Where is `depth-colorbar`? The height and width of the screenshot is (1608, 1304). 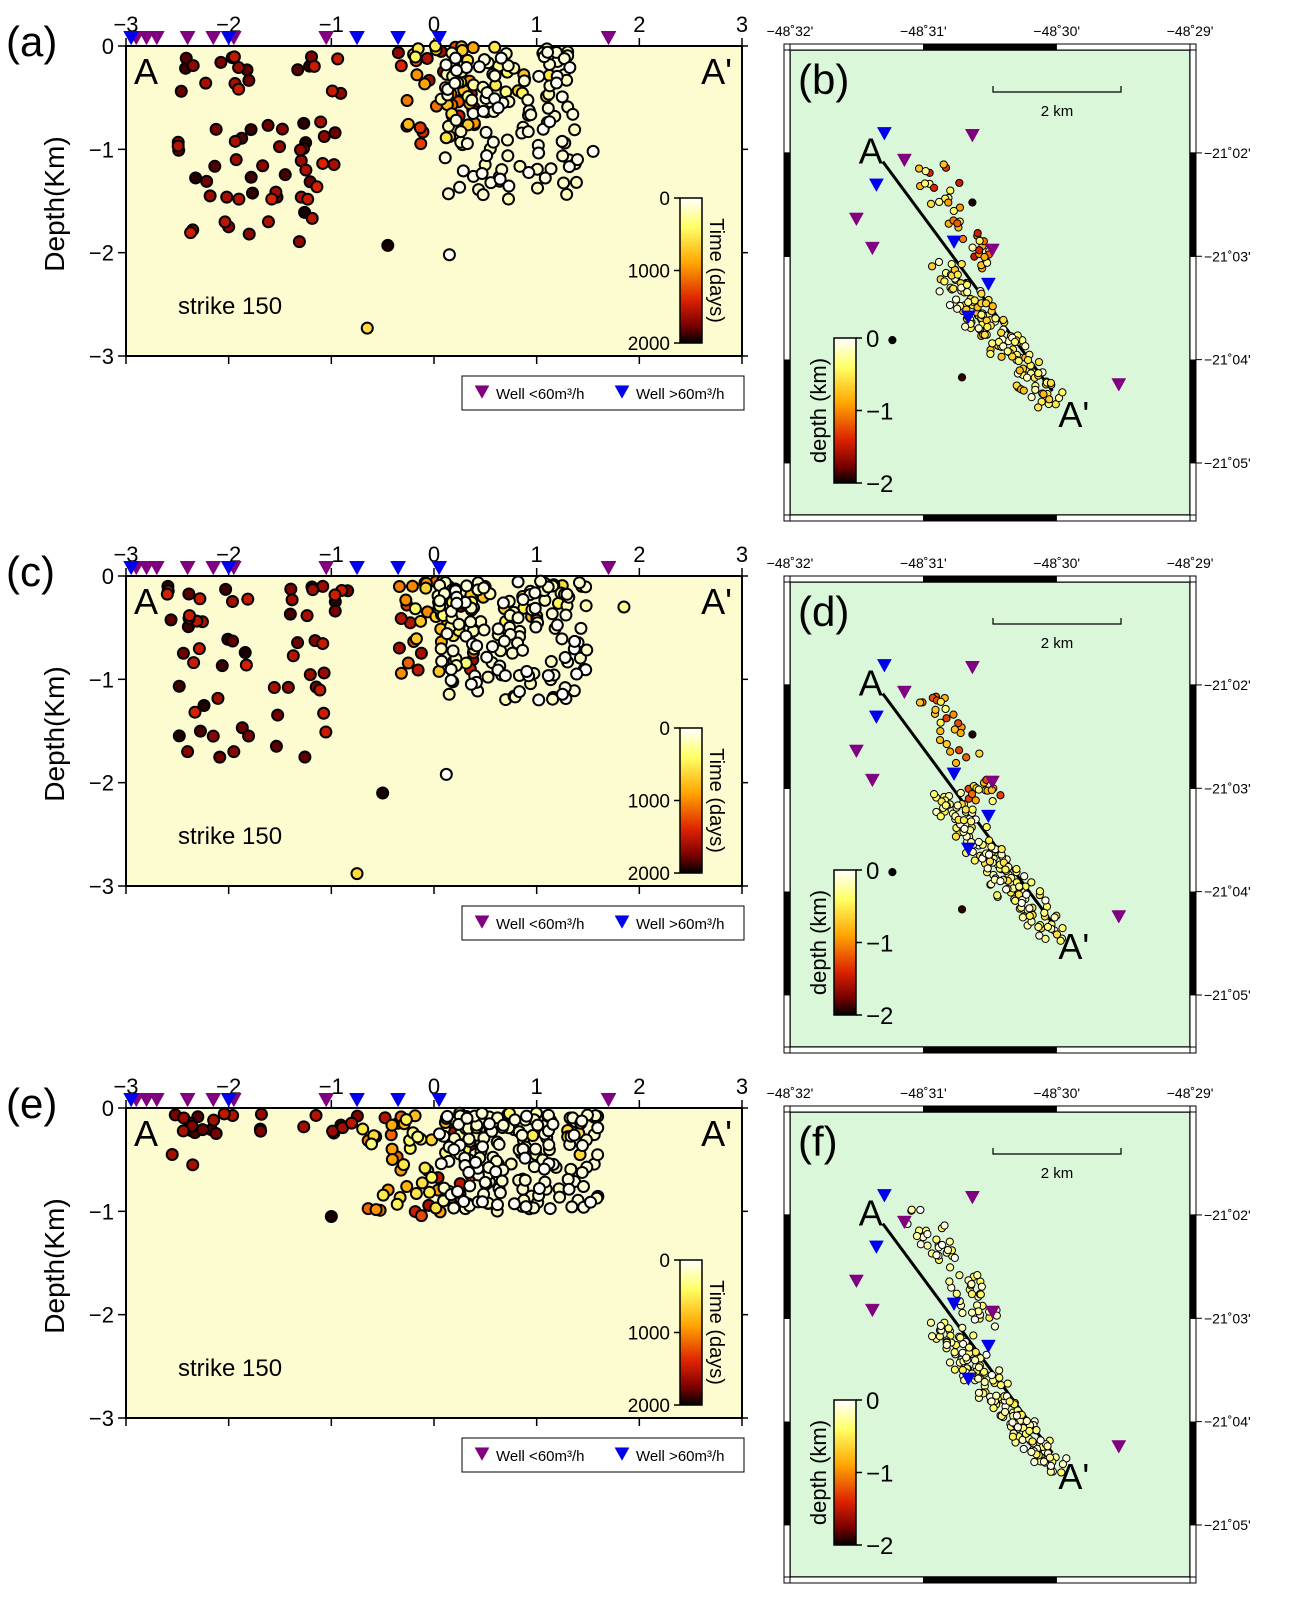
depth-colorbar is located at coordinates (845, 1472).